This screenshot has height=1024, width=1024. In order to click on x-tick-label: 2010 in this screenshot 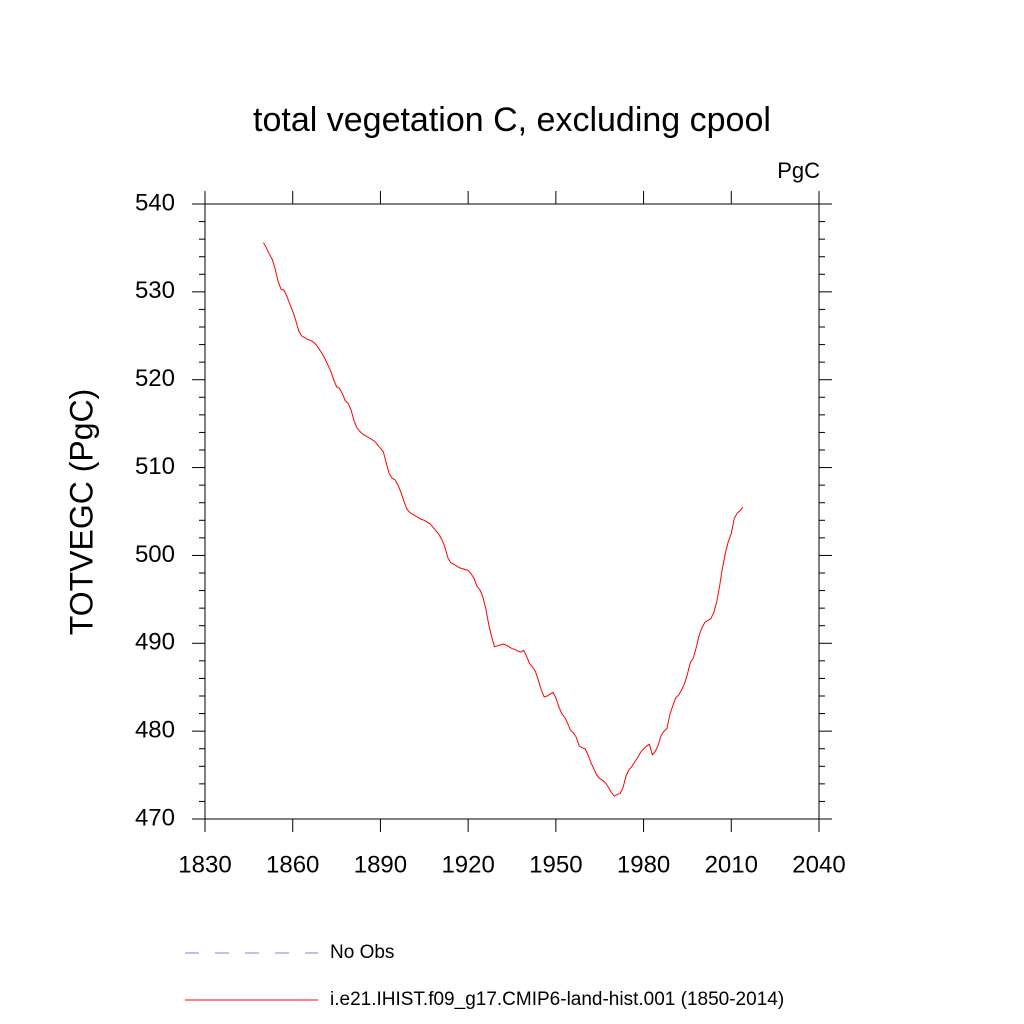, I will do `click(731, 864)`.